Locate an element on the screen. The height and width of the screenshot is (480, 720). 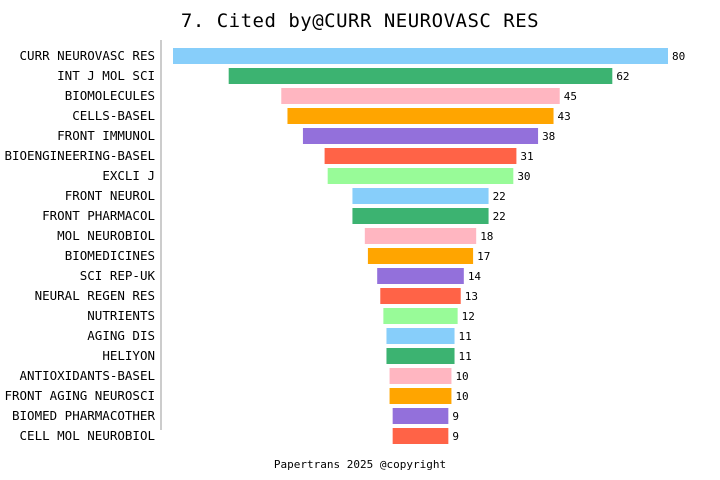
category-label: BIOMEDICINES is located at coordinates (110, 255).